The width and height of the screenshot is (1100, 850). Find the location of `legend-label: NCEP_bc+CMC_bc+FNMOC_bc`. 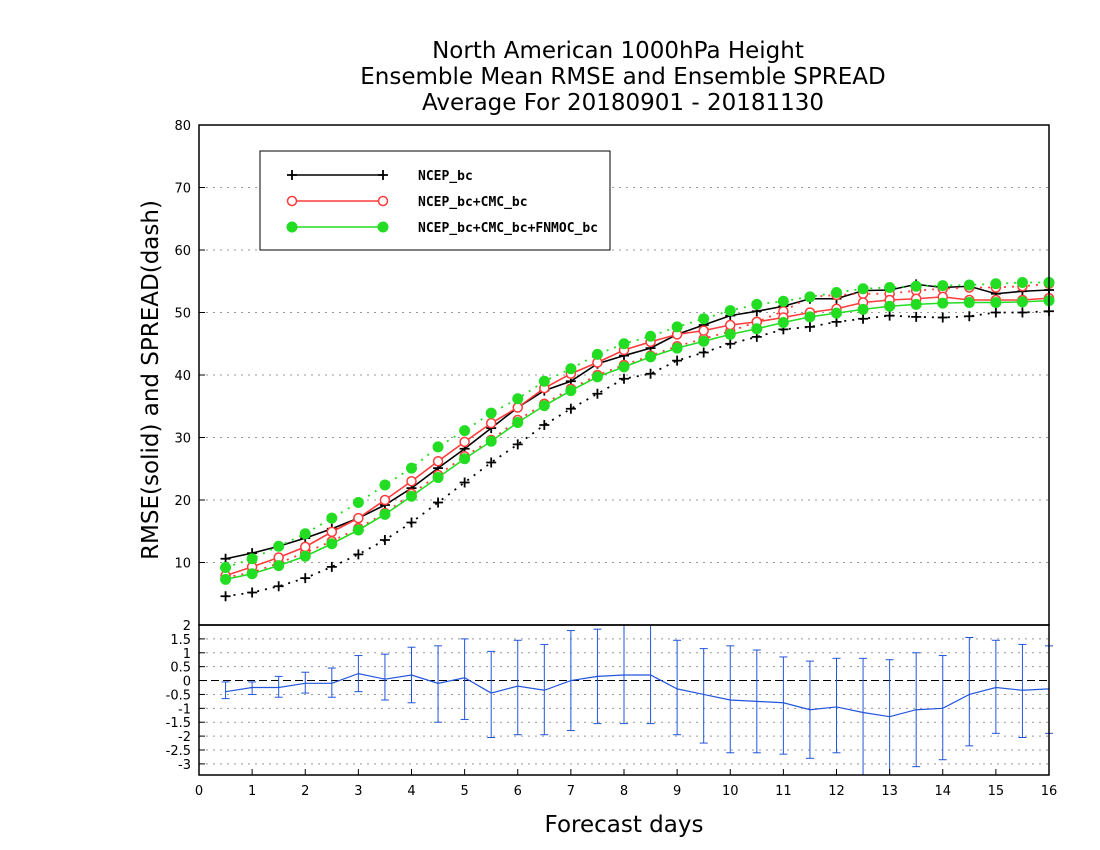

legend-label: NCEP_bc+CMC_bc+FNMOC_bc is located at coordinates (508, 228).